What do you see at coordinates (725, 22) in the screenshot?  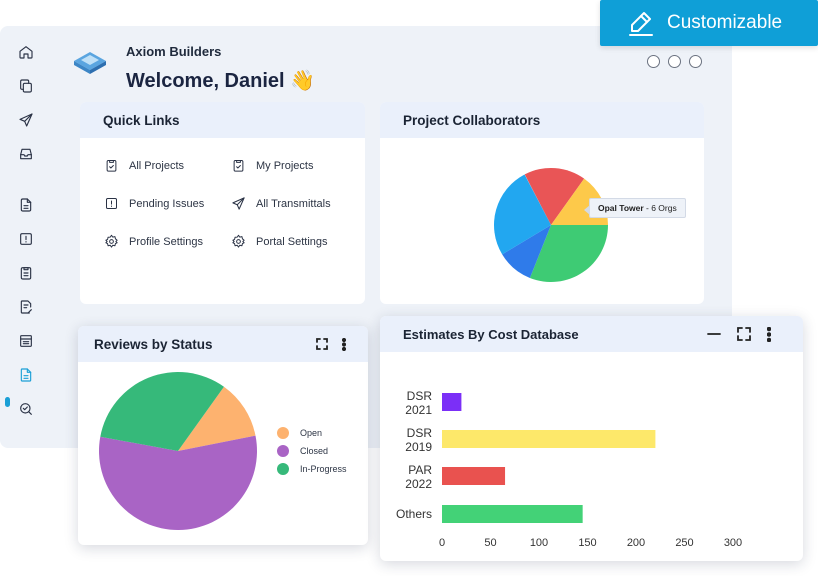 I see `customizable-label: Customizable` at bounding box center [725, 22].